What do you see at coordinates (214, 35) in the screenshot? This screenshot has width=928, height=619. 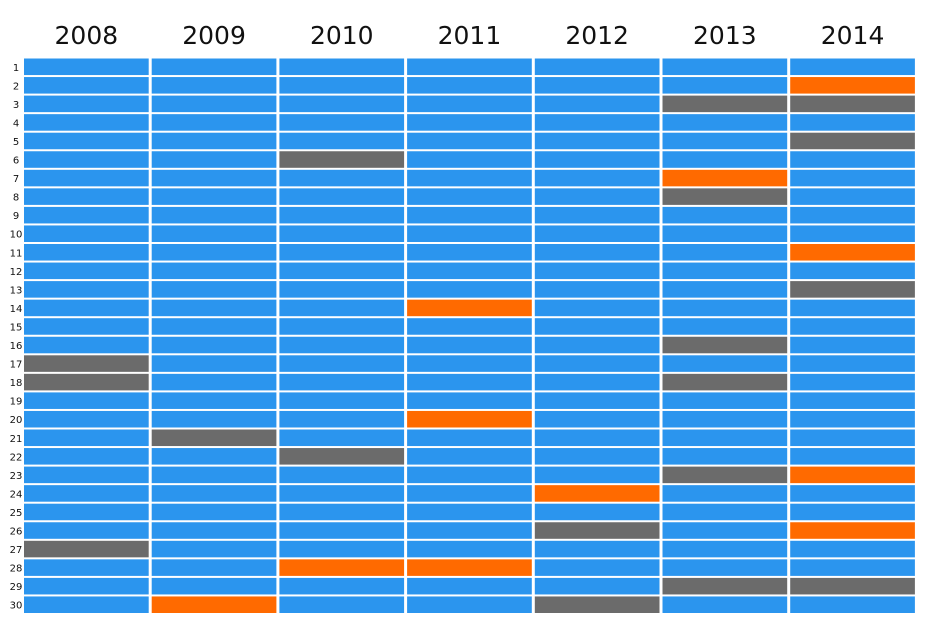 I see `year-label-2009: 2009` at bounding box center [214, 35].